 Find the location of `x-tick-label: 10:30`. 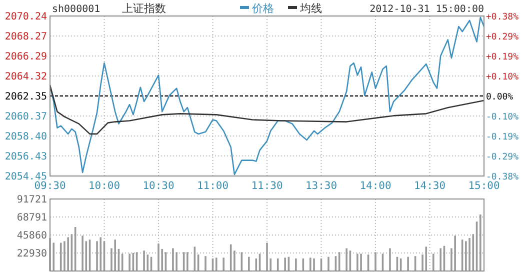

x-tick-label: 10:30 is located at coordinates (158, 186).